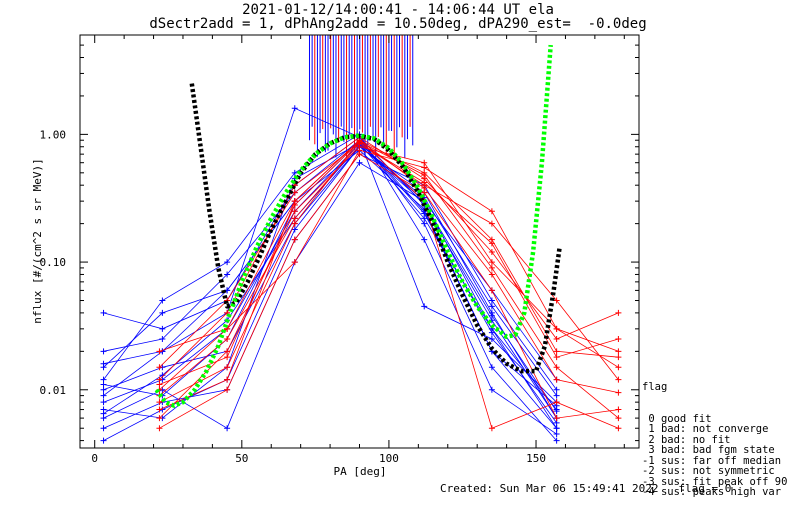  What do you see at coordinates (37, 241) in the screenshot?
I see `y-axis-label: nflux [#/(cm^2 s sr MeV)]` at bounding box center [37, 241].